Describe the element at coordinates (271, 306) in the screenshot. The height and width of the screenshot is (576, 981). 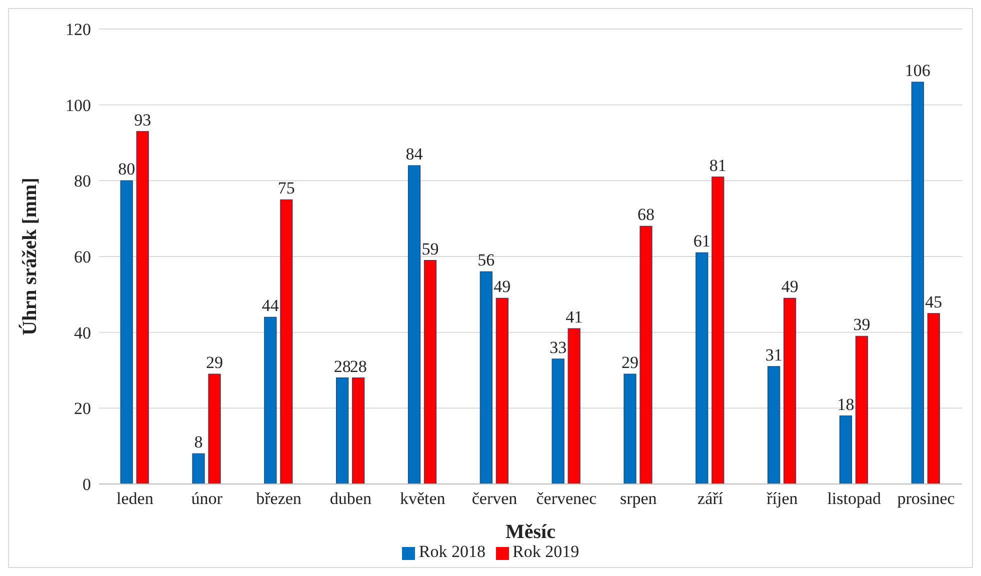
I see `data-label: 44` at that location.